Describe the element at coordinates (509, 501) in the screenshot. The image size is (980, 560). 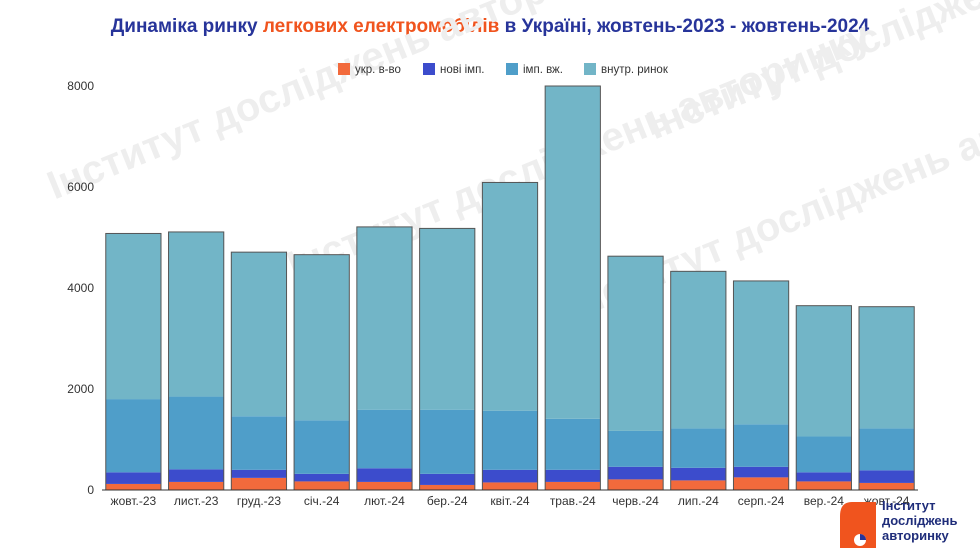
I see `x-tick-label: квіт.-24` at that location.